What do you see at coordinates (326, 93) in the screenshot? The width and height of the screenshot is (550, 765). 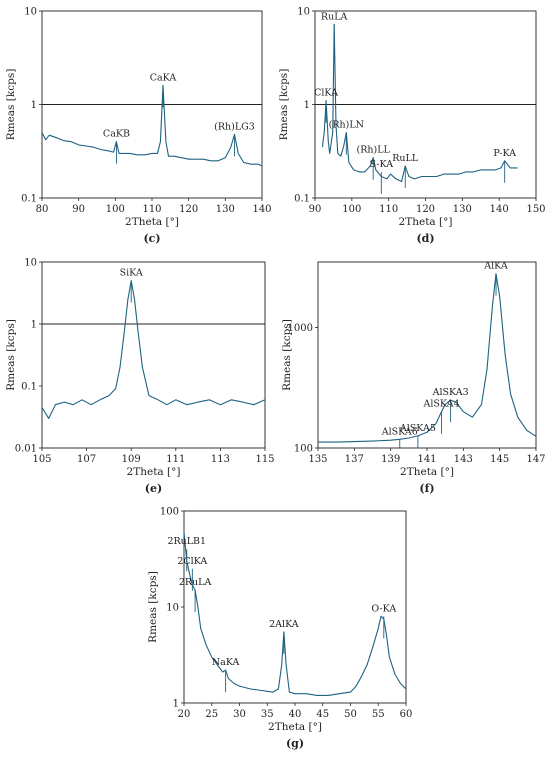 I see `peak-label-clka: ClKA` at bounding box center [326, 93].